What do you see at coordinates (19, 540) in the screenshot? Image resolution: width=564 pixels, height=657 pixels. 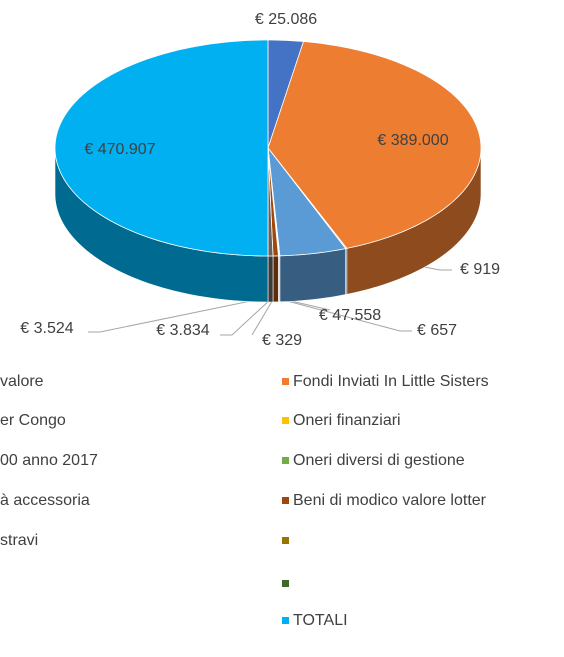 I see `legend-label: stravi` at bounding box center [19, 540].